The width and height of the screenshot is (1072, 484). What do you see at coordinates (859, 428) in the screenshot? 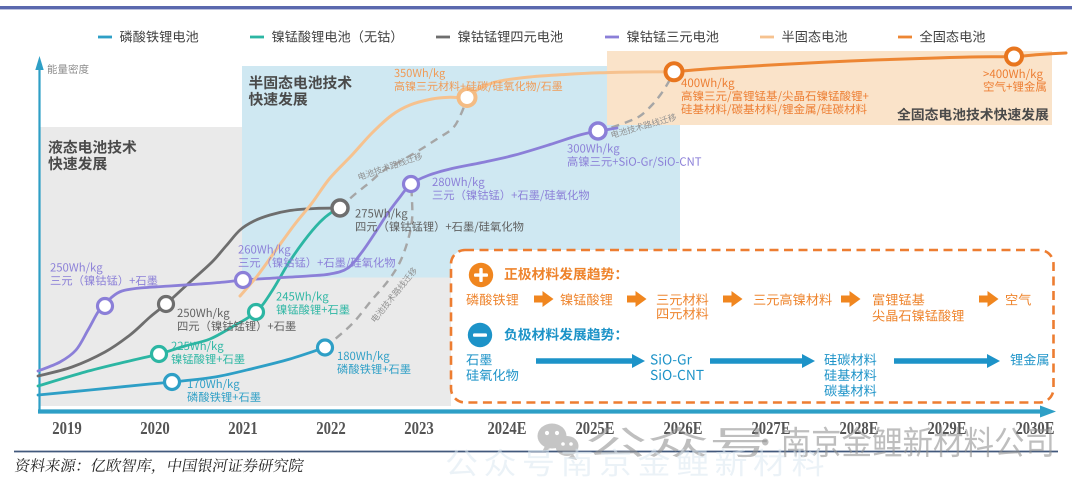
I see `svg-text: 2028E` at bounding box center [859, 428].